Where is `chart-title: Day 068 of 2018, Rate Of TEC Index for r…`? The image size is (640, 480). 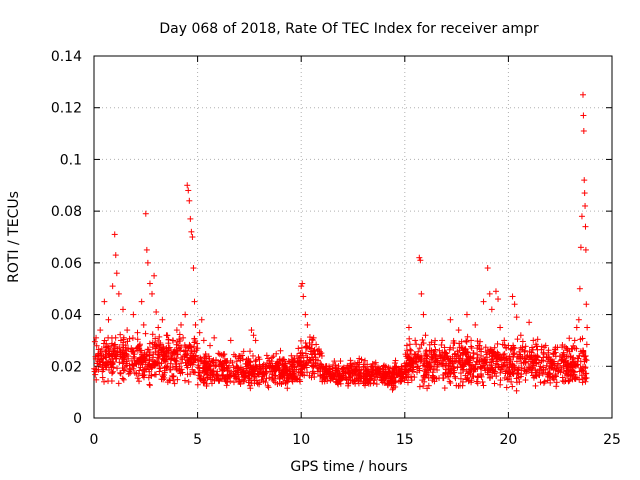 chart-title: Day 068 of 2018, Rate Of TEC Index for r… is located at coordinates (348, 29).